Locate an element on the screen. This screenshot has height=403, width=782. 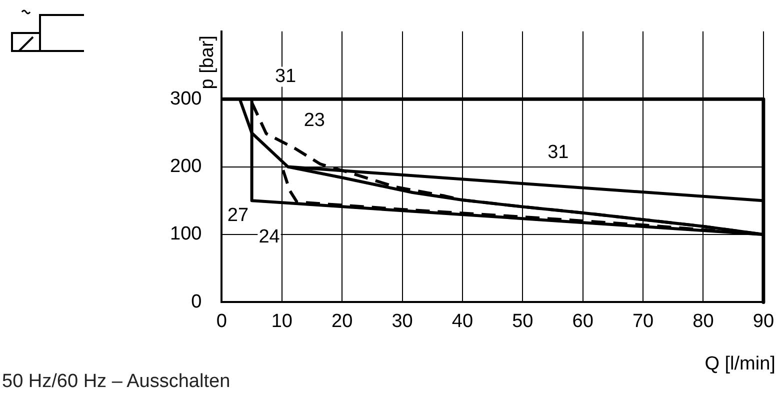
x-tick-label: 90 is located at coordinates (763, 321).